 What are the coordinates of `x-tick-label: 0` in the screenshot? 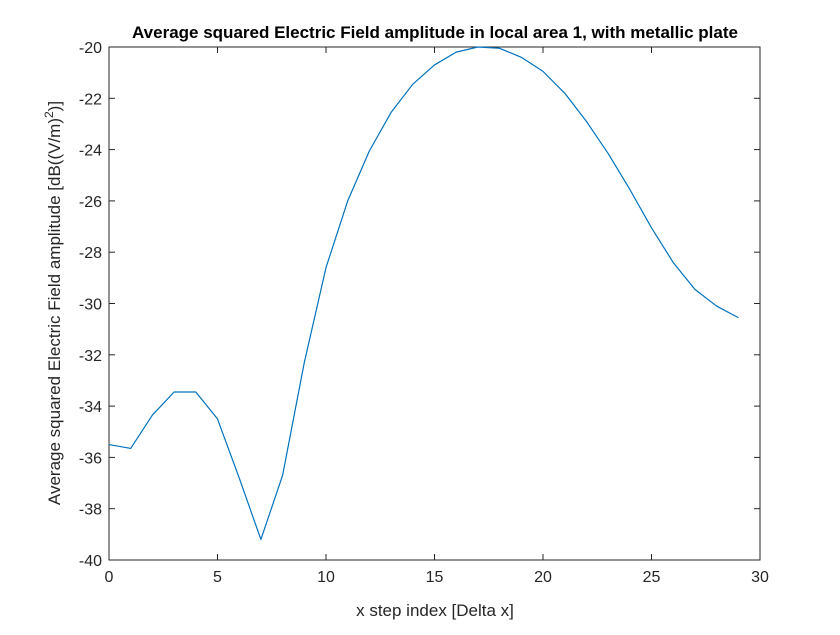 It's located at (109, 577).